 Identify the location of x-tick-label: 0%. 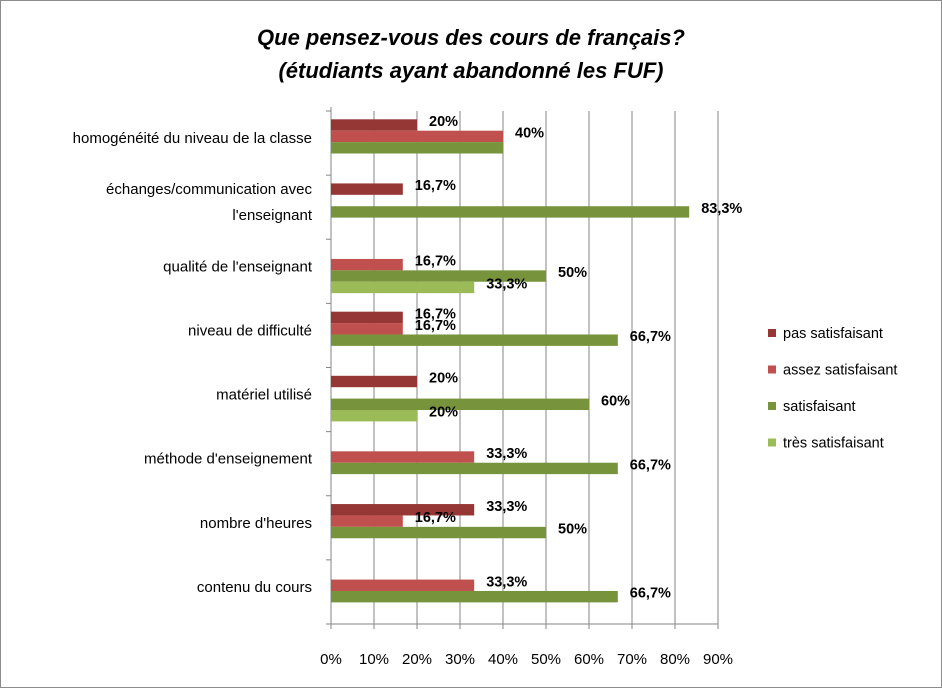
(331, 659).